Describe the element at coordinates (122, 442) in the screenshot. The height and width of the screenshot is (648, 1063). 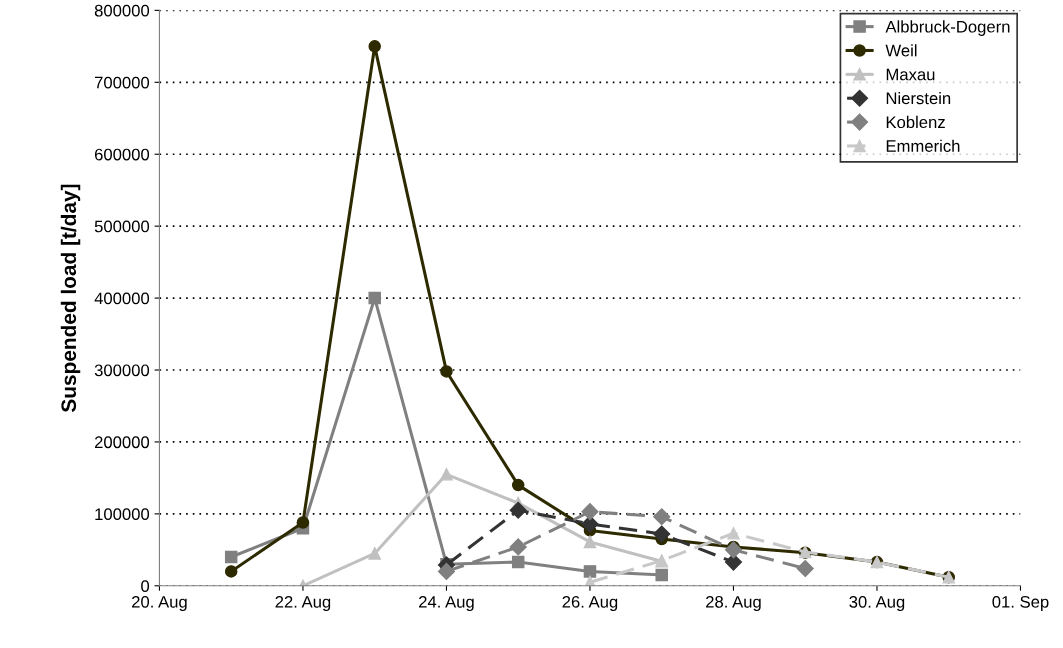
I see `y-tick-label: 200000` at that location.